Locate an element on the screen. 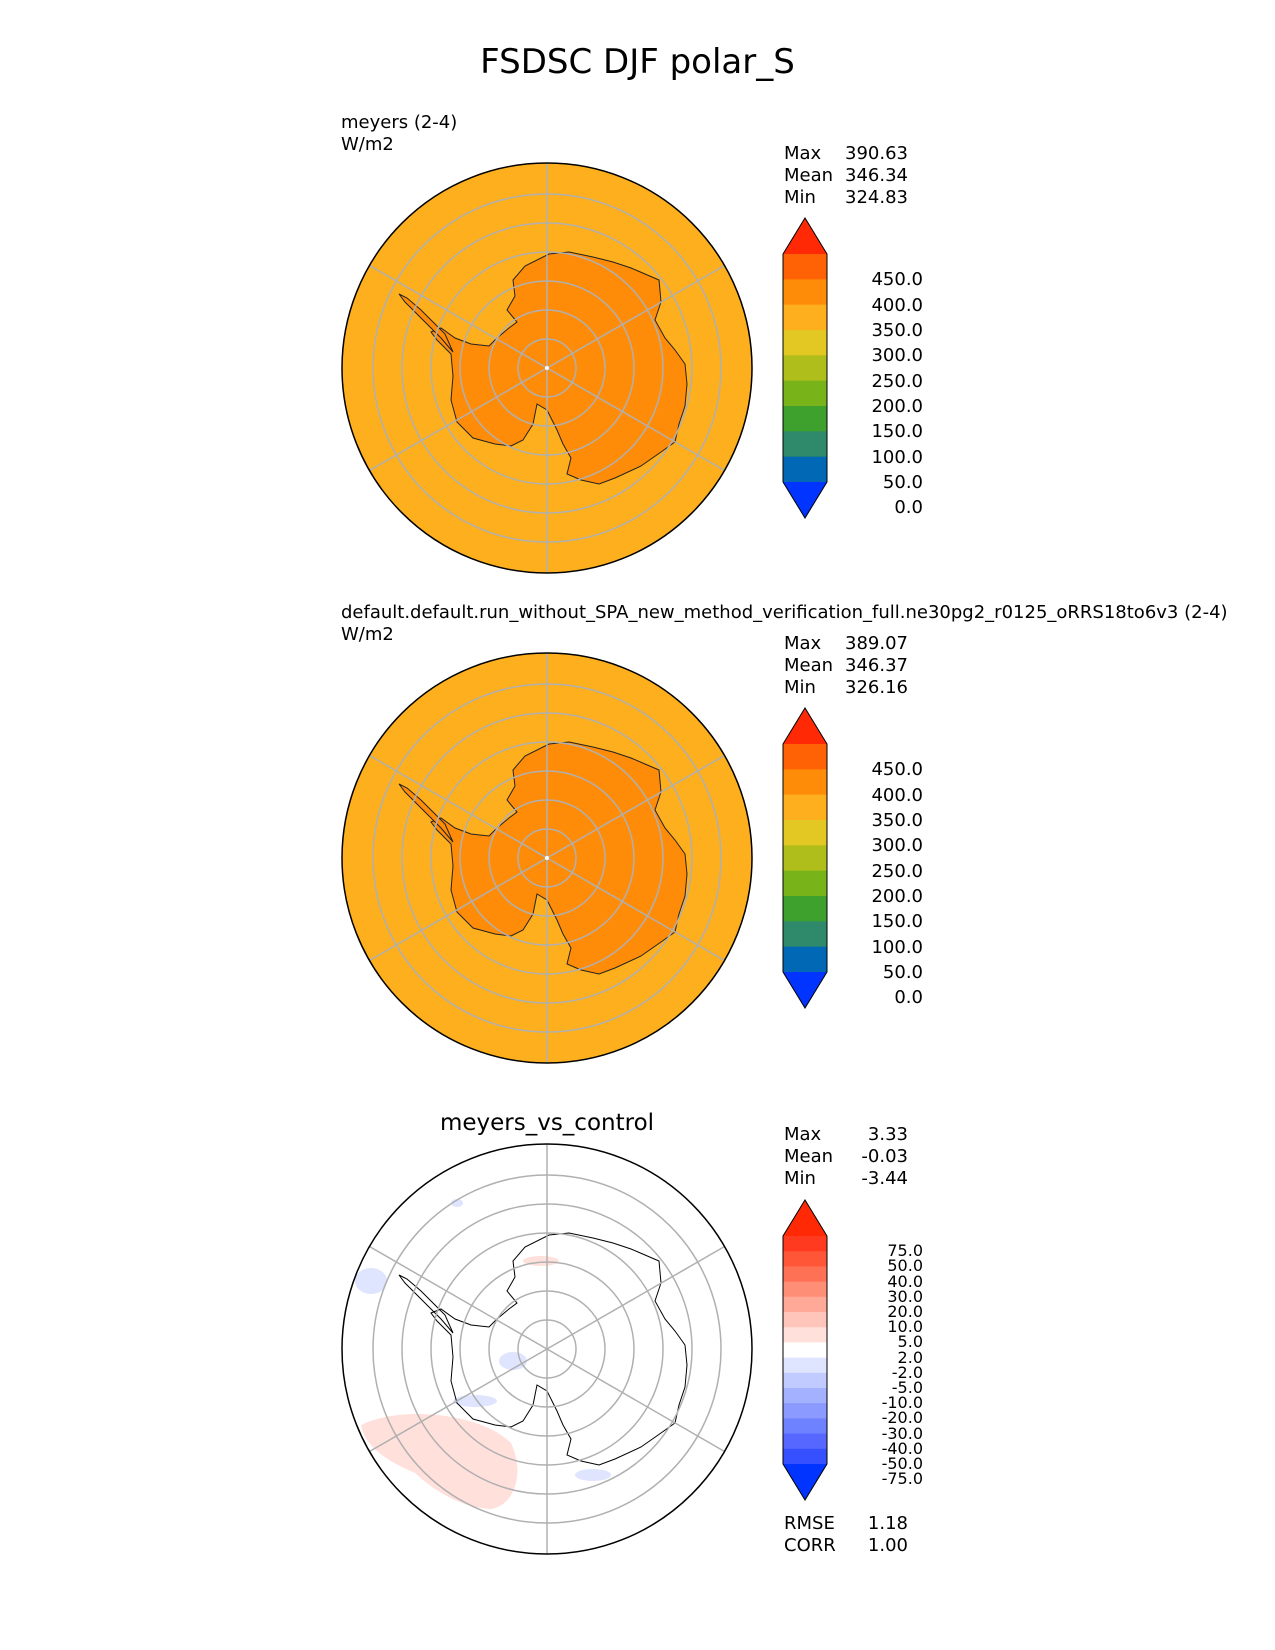 This screenshot has width=1275, height=1650. stat-mean-value: 346.34 is located at coordinates (876, 175).